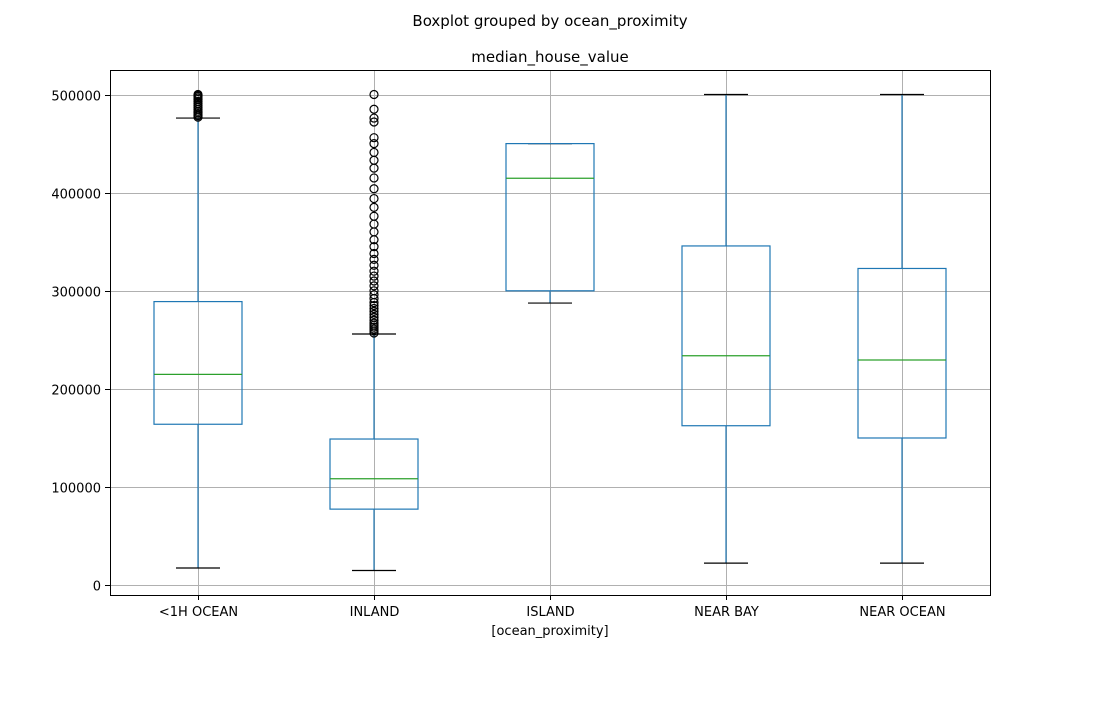 The width and height of the screenshot is (1100, 704). What do you see at coordinates (902, 612) in the screenshot?
I see `x-tick-label: NEAR OCEAN` at bounding box center [902, 612].